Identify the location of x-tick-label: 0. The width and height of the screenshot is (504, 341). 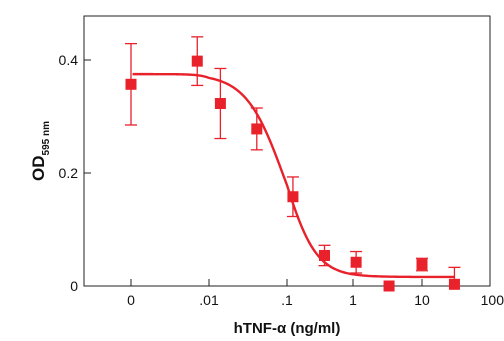
(131, 300).